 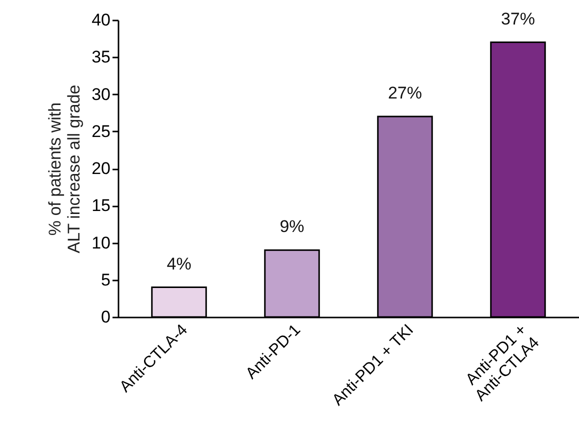 What do you see at coordinates (101, 94) in the screenshot?
I see `y-tick-label: 30` at bounding box center [101, 94].